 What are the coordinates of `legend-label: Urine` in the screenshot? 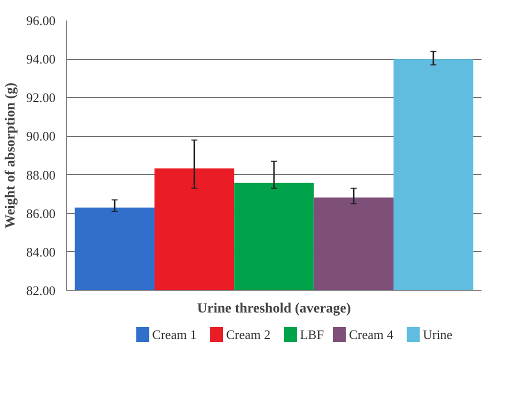 It's located at (437, 334).